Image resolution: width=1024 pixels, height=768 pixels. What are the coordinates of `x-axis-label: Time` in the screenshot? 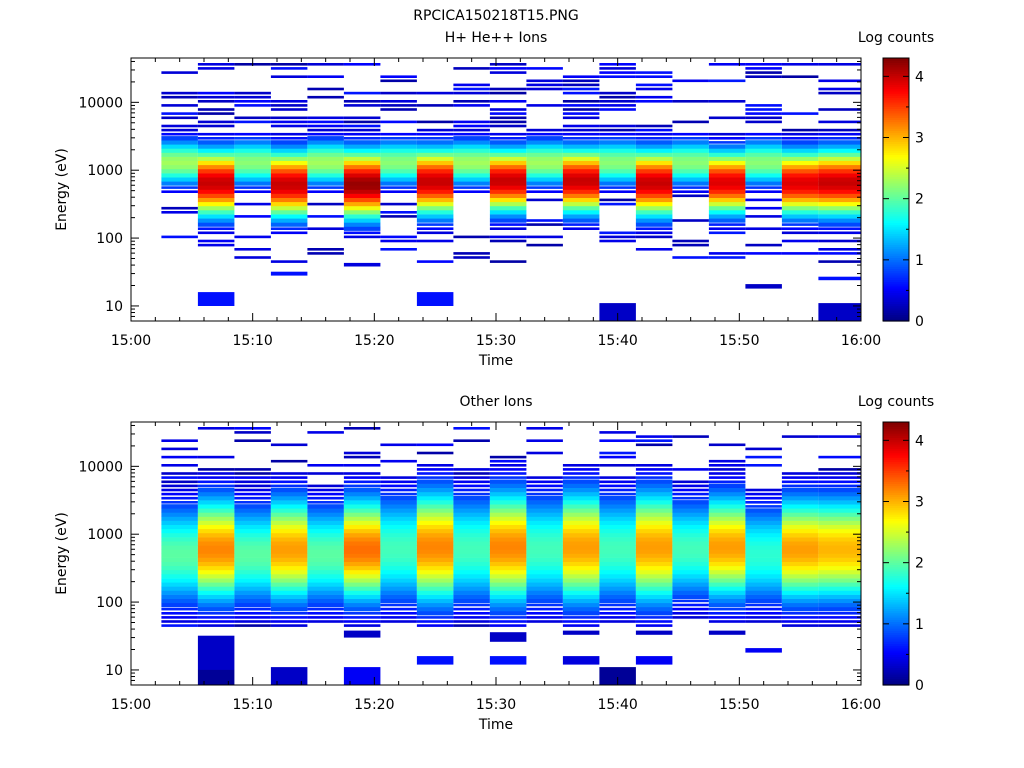 It's located at (495, 725).